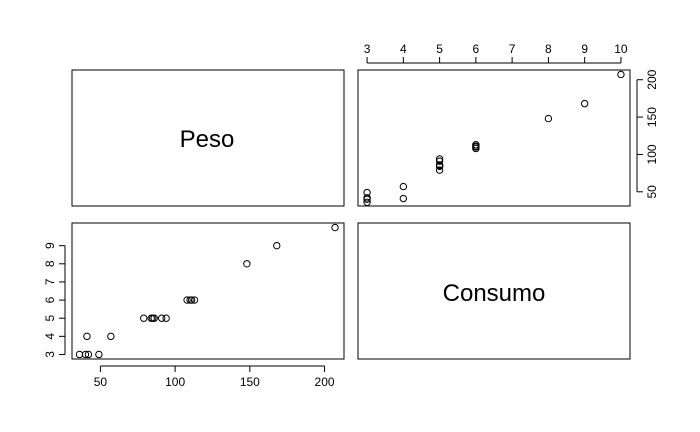 This screenshot has height=432, width=700. I want to click on y-tick-label: 3, so click(50, 354).